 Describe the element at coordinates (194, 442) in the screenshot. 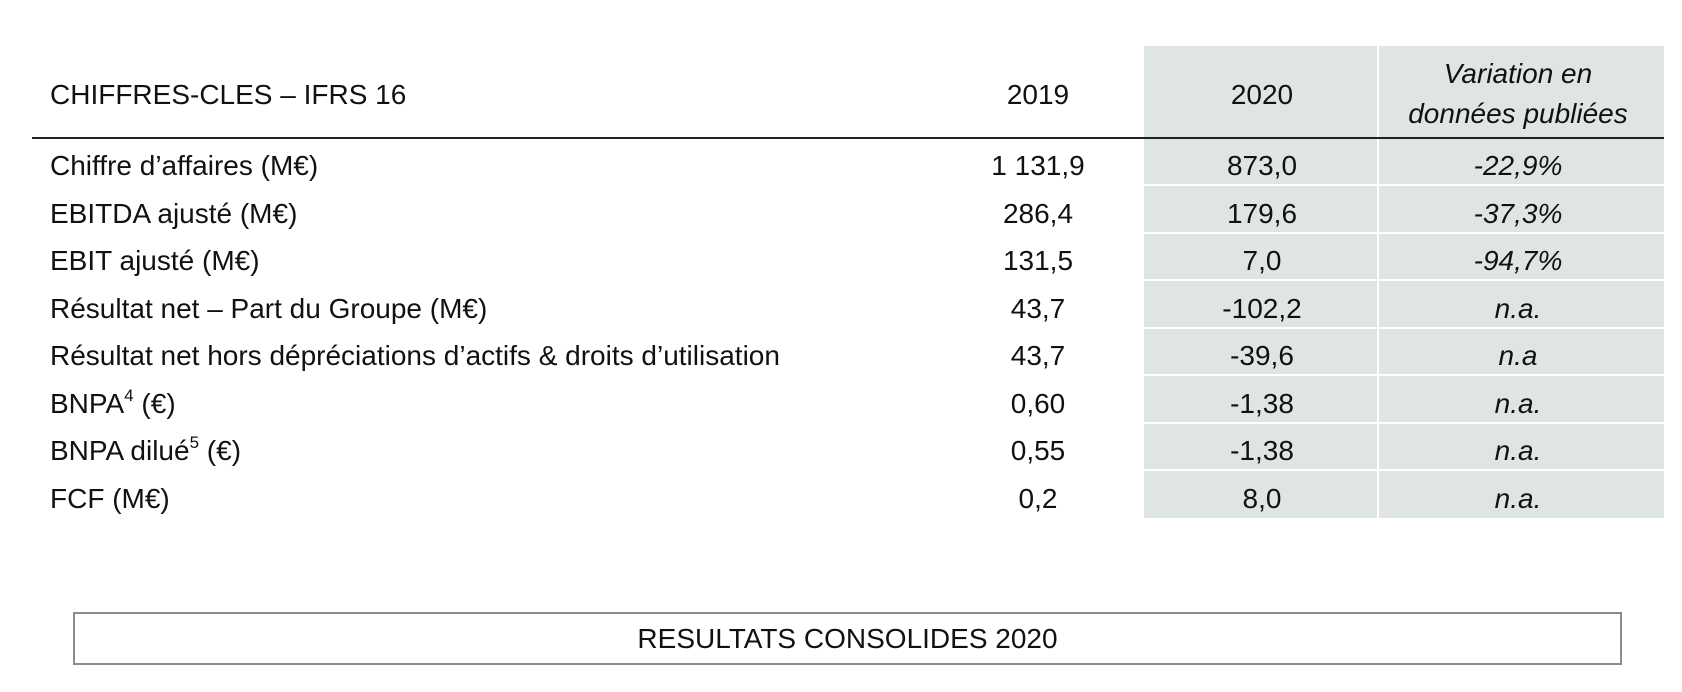

I see `footnote-marker: 5` at that location.